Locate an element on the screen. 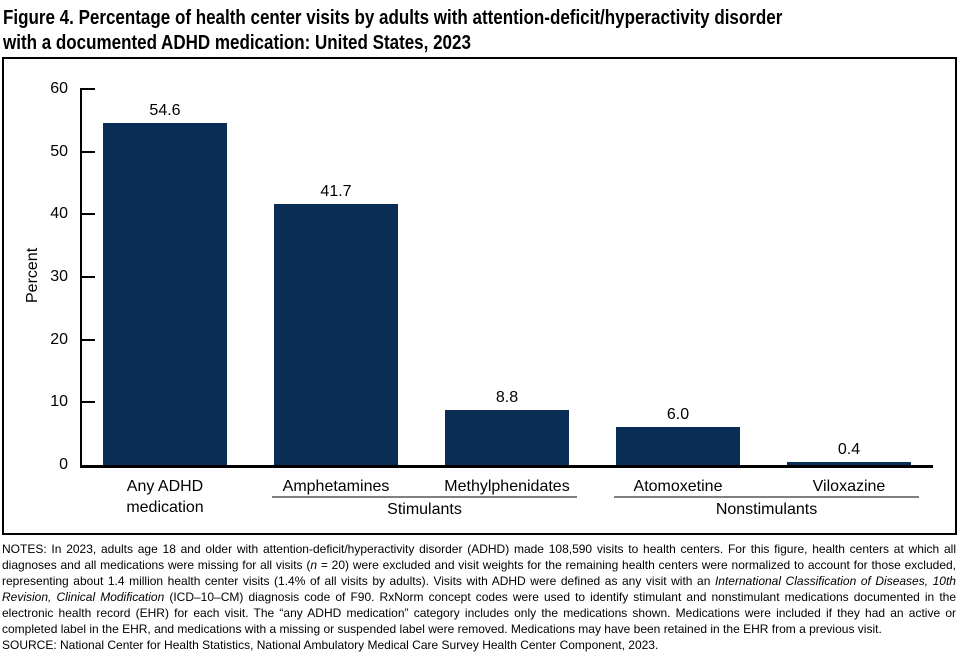 This screenshot has height=665, width=960. y-tick-label: 60 is located at coordinates (59, 88).